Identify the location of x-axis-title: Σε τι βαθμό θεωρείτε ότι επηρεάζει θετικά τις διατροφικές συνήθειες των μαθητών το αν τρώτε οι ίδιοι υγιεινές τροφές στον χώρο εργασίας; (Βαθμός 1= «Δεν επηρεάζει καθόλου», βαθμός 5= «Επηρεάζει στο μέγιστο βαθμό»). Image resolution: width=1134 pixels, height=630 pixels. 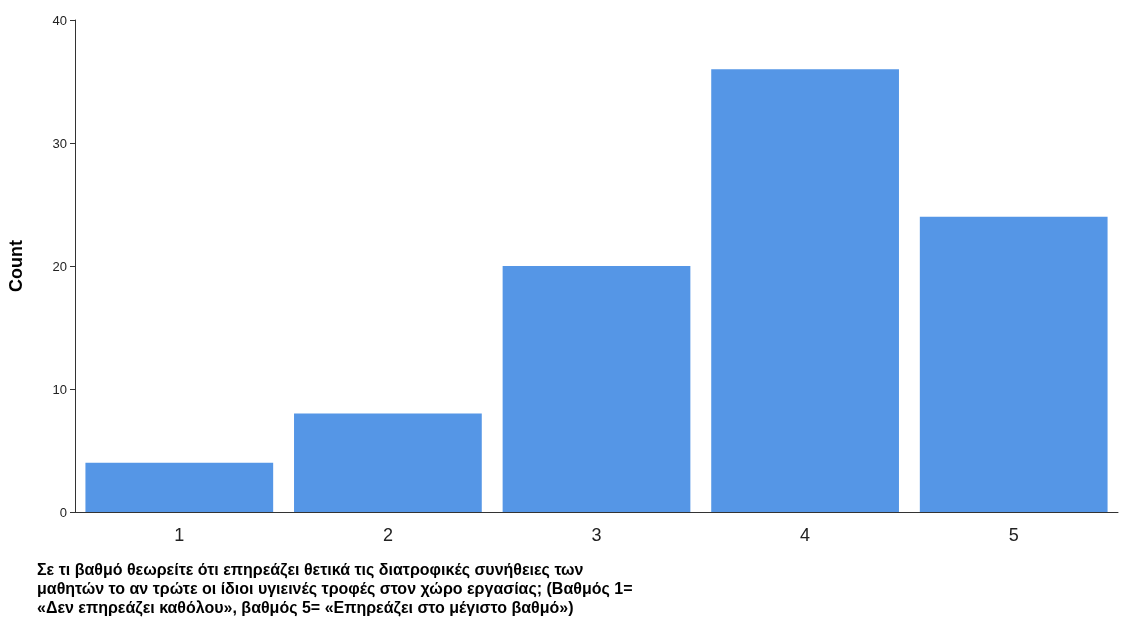
(337, 589).